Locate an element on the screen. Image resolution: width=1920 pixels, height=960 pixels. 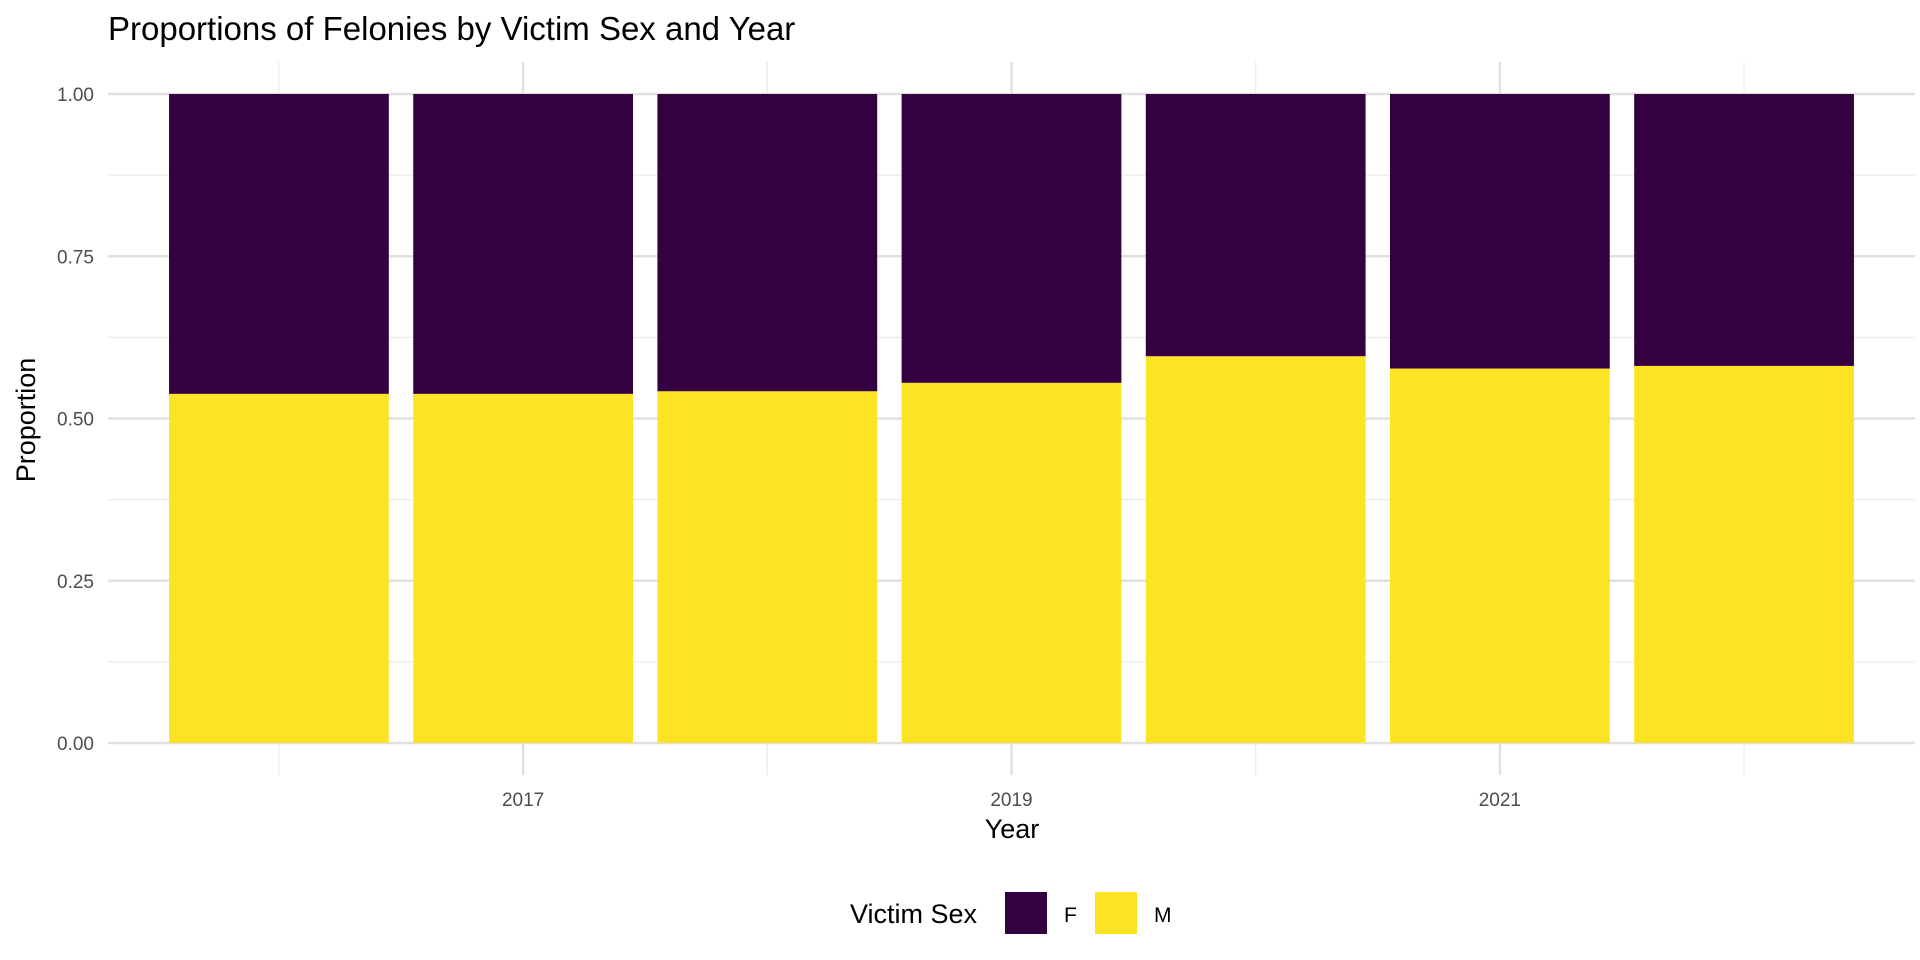
y-tick-label: 0.50 is located at coordinates (75, 420).